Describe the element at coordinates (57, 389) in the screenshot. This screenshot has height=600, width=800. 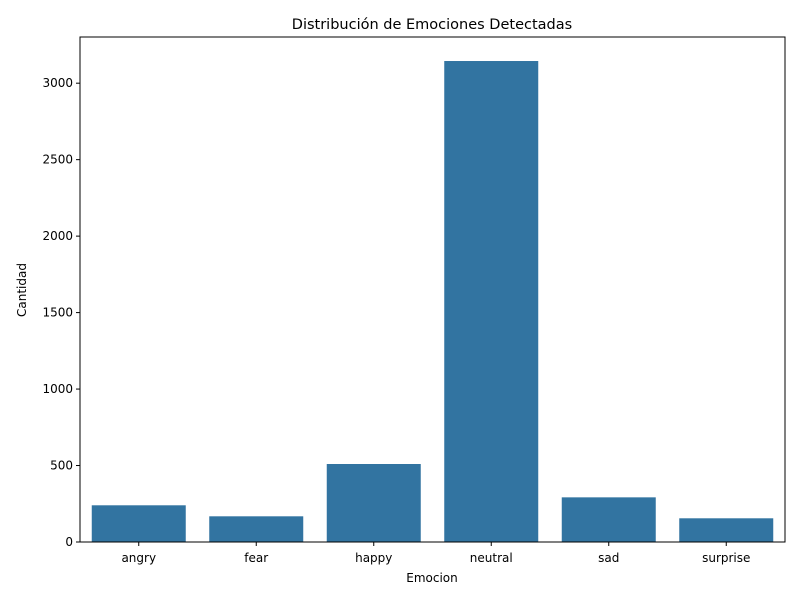
I see `y-tick-label: 1000` at that location.